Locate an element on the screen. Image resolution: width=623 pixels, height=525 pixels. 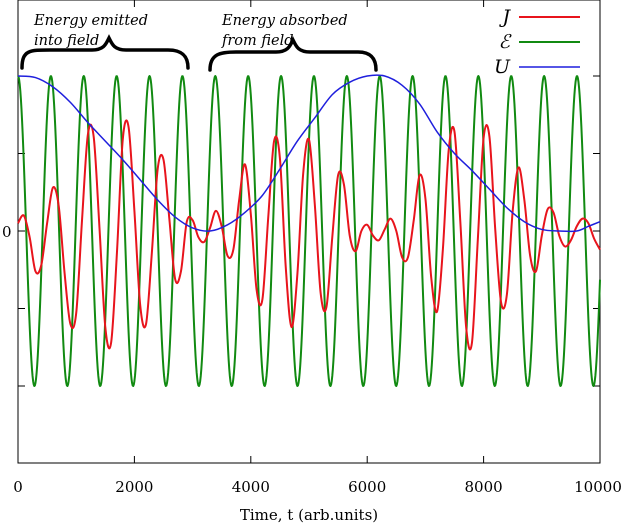
x-axis-title: Time, t (arb.units) is located at coordinates (309, 515).